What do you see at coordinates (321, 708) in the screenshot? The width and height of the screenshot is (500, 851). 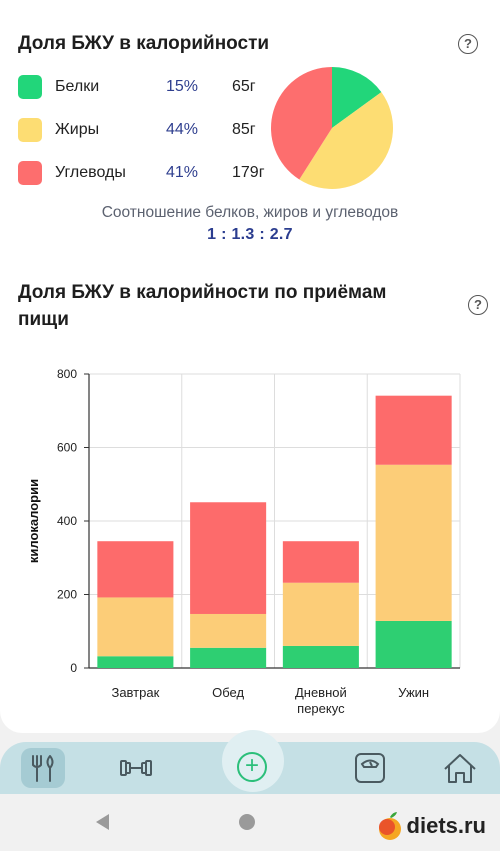 I see `x-tick-label: перекус` at bounding box center [321, 708].